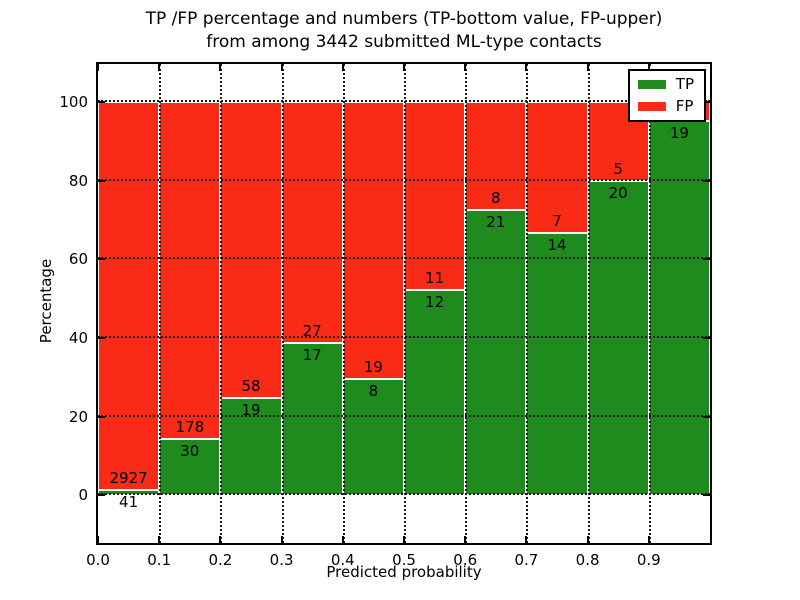 Image resolution: width=800 pixels, height=600 pixels. Describe the element at coordinates (435, 278) in the screenshot. I see `bar-label-fp: 11` at that location.